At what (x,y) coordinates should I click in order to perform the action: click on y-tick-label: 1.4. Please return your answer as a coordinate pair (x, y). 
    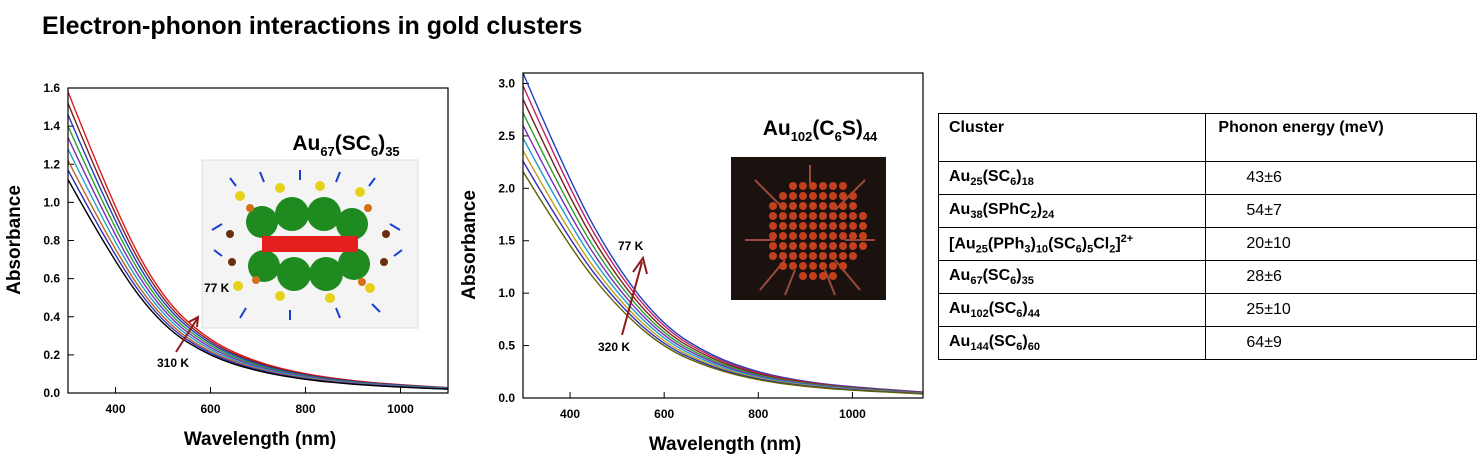
    Looking at the image, I should click on (51, 126).